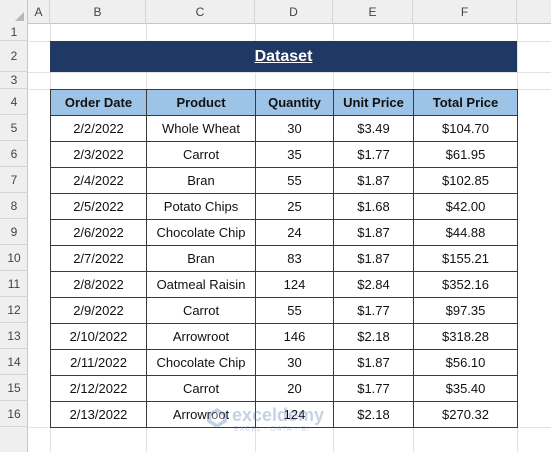 This screenshot has height=452, width=551. Describe the element at coordinates (465, 232) in the screenshot. I see `total-price-cell: $44.88` at that location.